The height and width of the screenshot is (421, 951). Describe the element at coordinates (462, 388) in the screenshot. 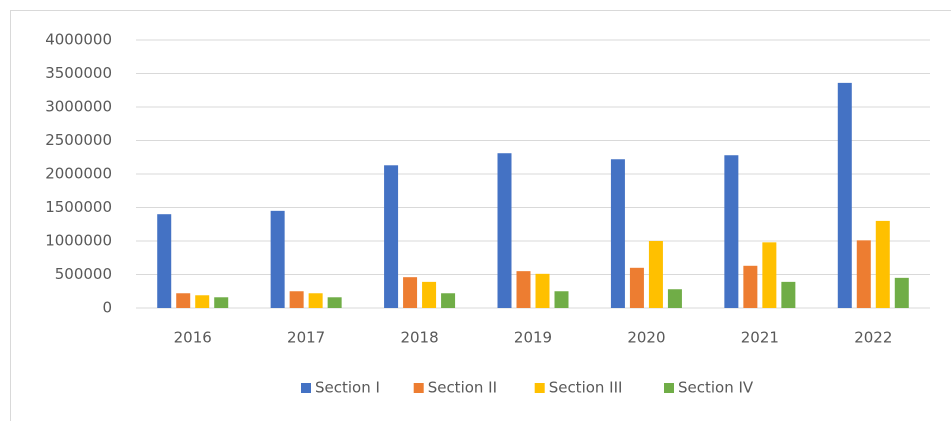

I see `legend-label: Section II` at that location.